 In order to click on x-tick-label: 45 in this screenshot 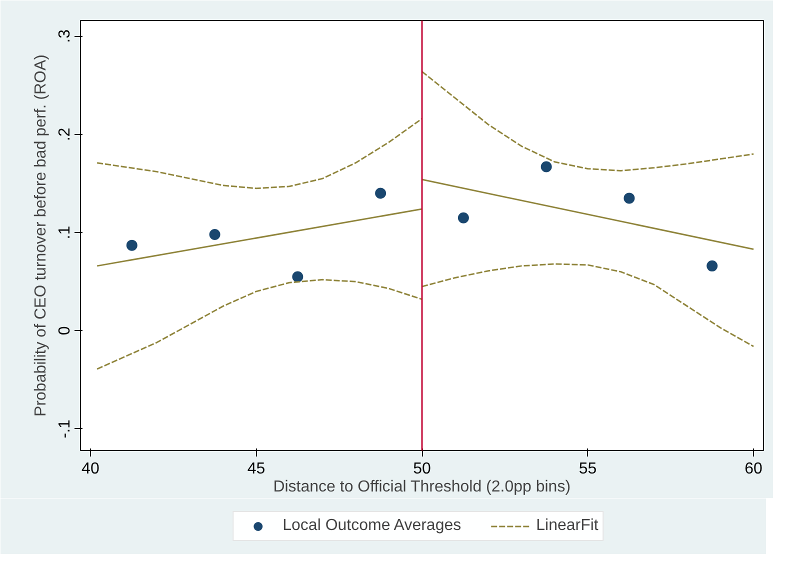, I will do `click(256, 469)`.